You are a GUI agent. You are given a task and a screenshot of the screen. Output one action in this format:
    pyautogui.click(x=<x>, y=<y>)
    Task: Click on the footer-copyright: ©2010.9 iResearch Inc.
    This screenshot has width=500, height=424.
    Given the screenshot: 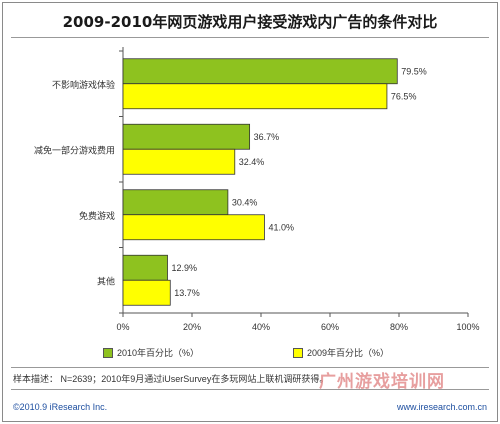 What is the action you would take?
    pyautogui.click(x=60, y=407)
    